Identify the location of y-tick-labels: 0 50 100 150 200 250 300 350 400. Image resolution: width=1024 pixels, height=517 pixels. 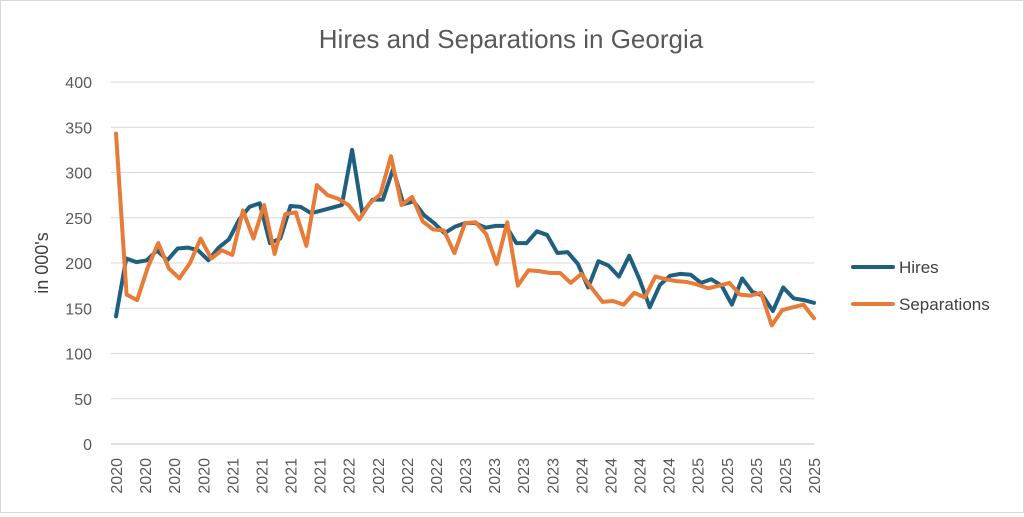
(78, 264).